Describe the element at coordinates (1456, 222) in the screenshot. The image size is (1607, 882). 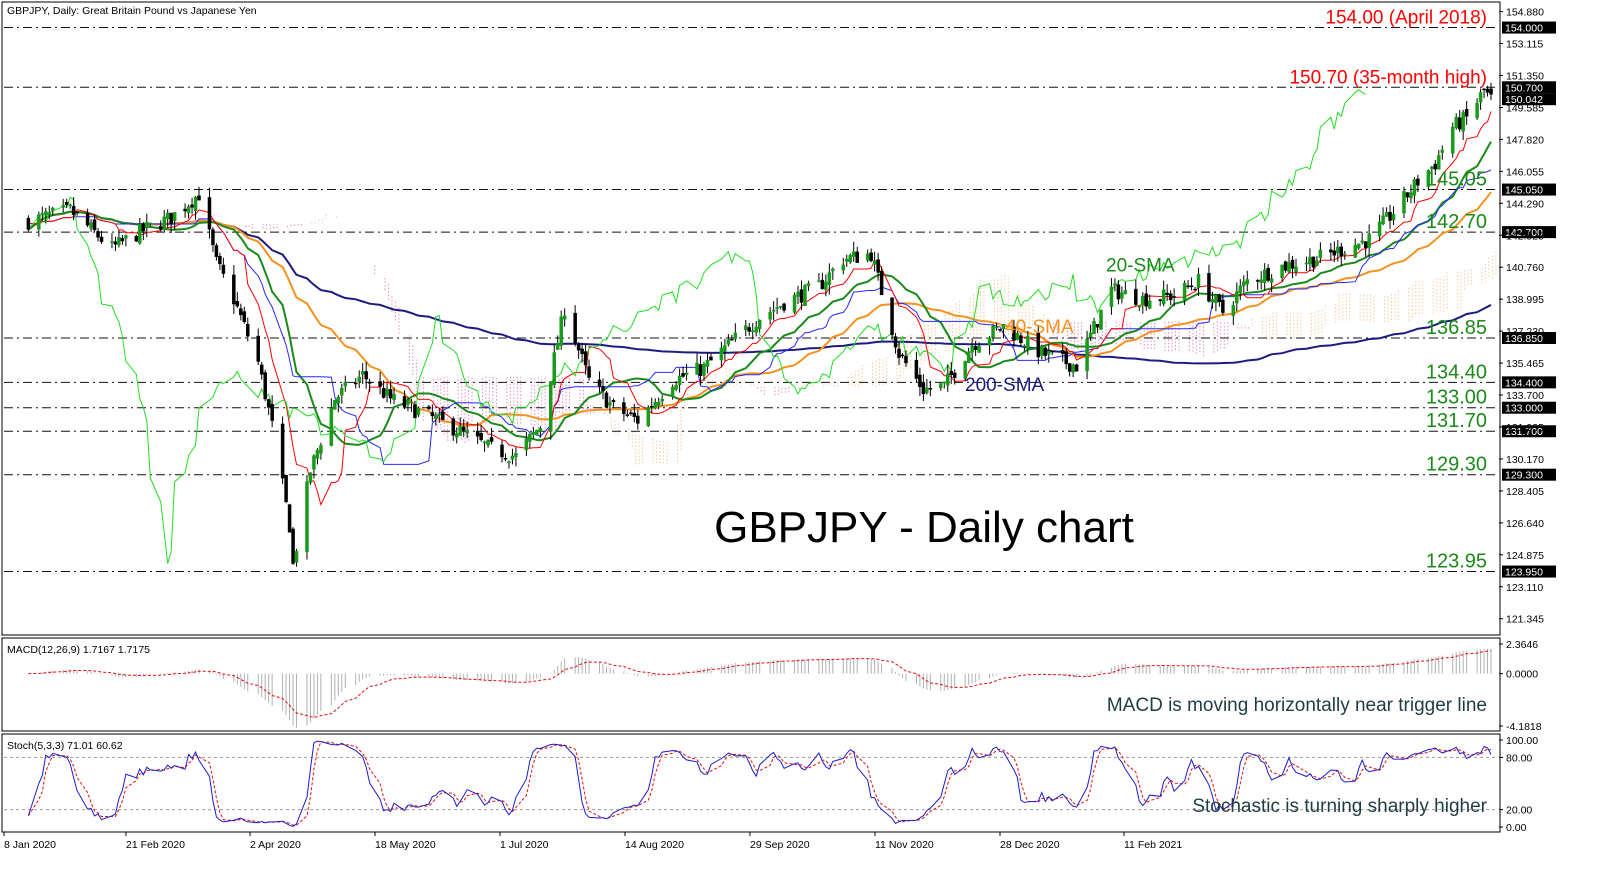
I see `level-label: 142.70` at that location.